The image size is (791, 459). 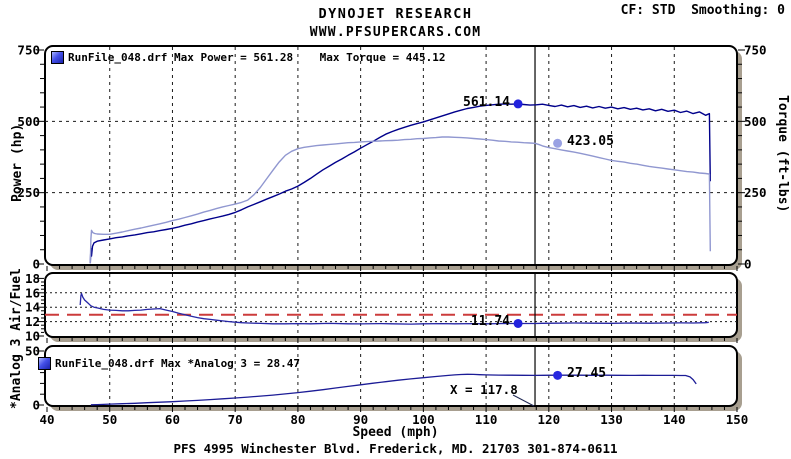 What do you see at coordinates (16, 338) in the screenshot?
I see `analog3-airfuel-axis-label: *Analog 3 Air/Fuel` at bounding box center [16, 338].